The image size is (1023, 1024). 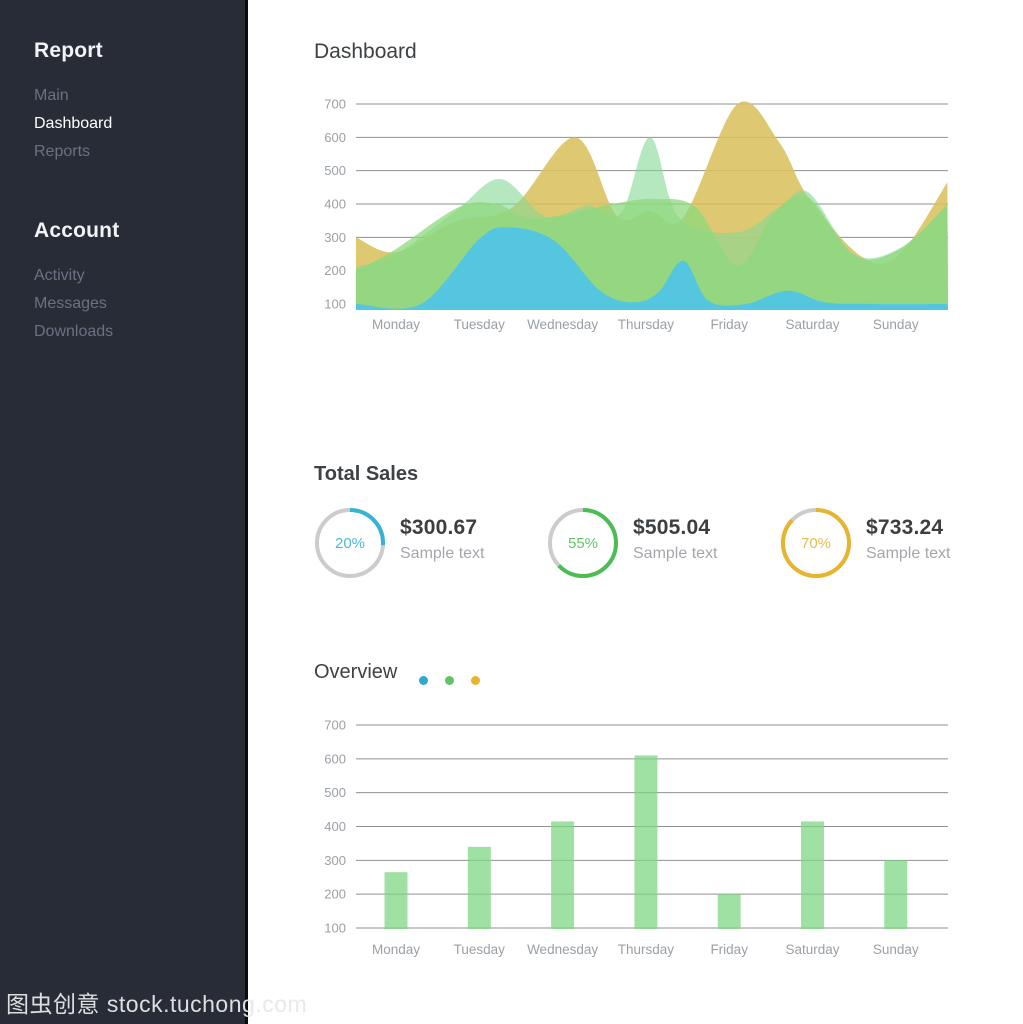 What do you see at coordinates (646, 842) in the screenshot?
I see `bar-thursday` at bounding box center [646, 842].